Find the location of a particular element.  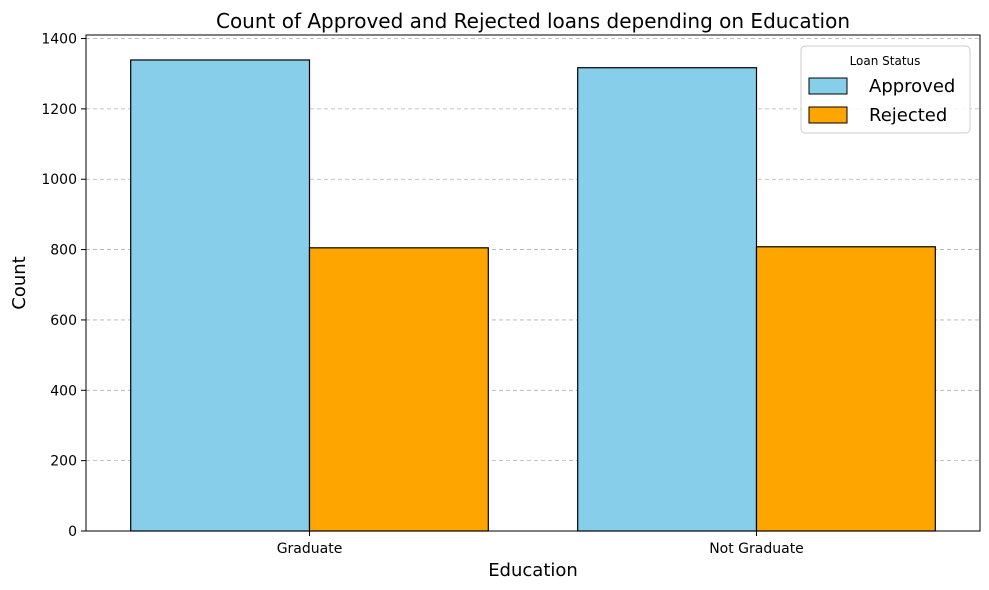

bar-approved-graduate is located at coordinates (220, 295).